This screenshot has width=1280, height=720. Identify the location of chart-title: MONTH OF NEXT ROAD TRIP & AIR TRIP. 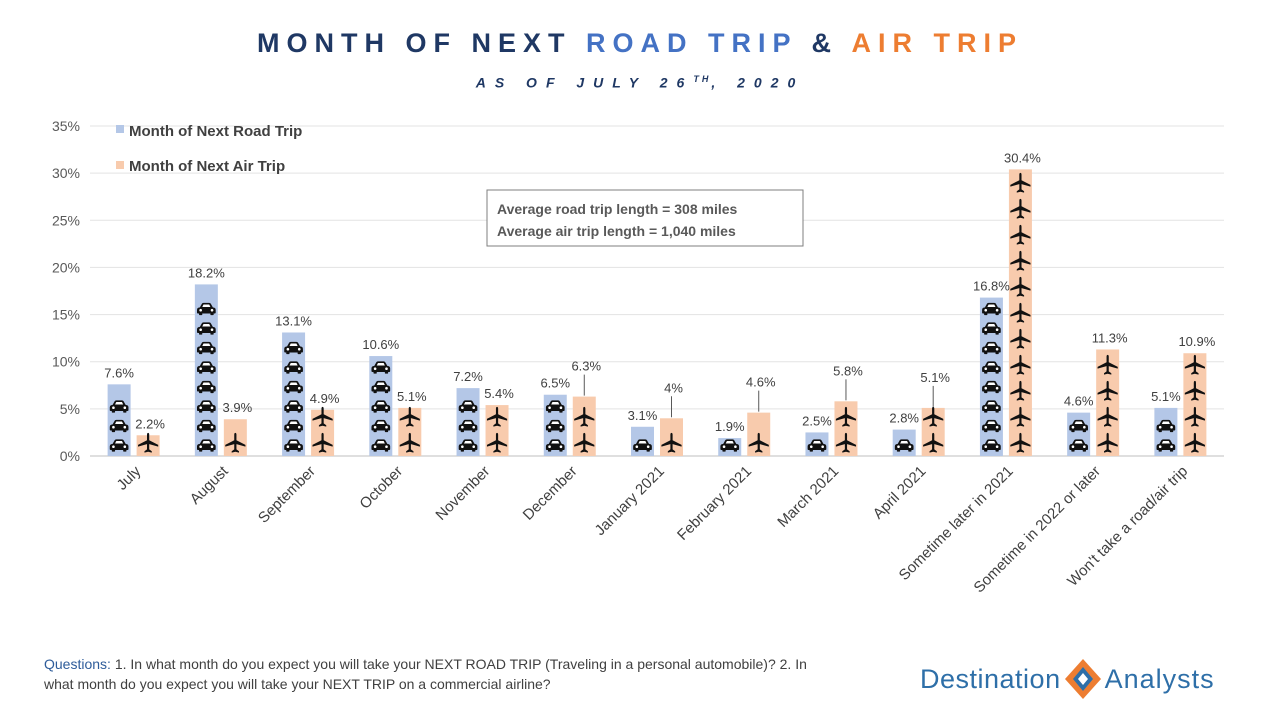
(640, 43).